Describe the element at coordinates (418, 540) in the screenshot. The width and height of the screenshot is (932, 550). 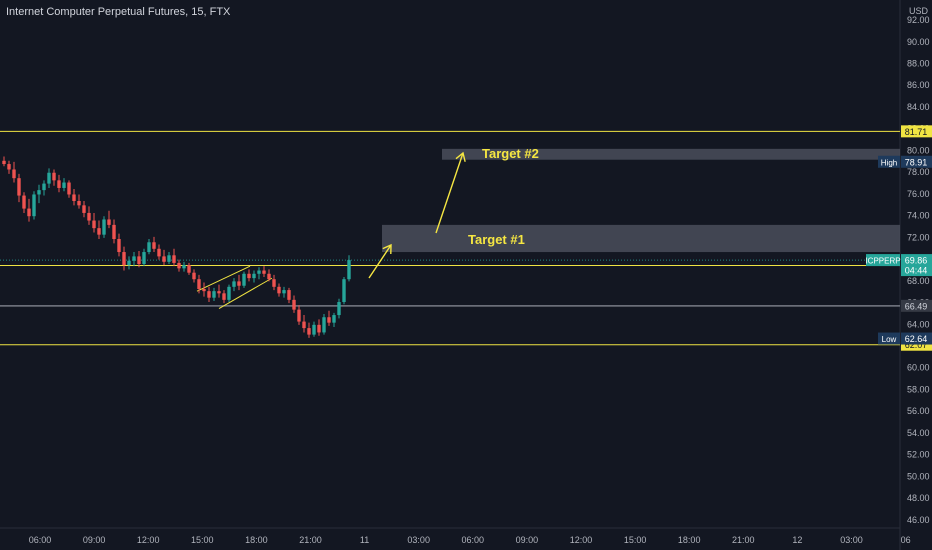
I see `x-tick-label: 03:00` at that location.